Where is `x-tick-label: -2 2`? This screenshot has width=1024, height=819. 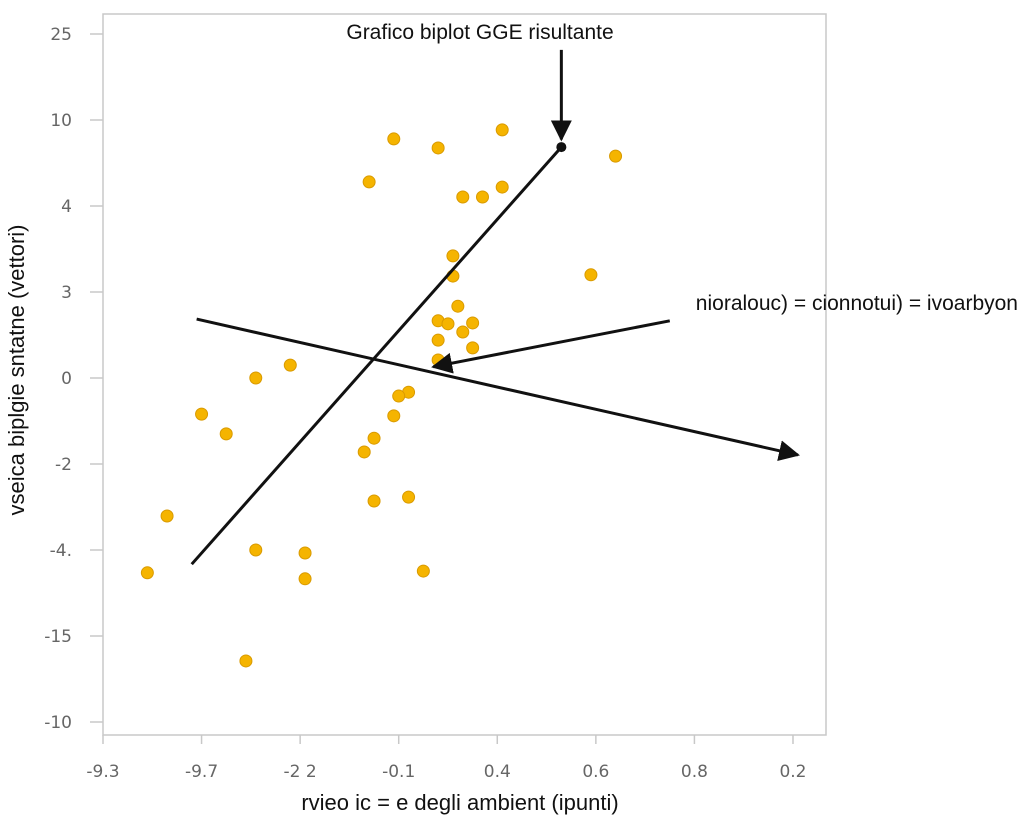 x-tick-label: -2 2 is located at coordinates (300, 772).